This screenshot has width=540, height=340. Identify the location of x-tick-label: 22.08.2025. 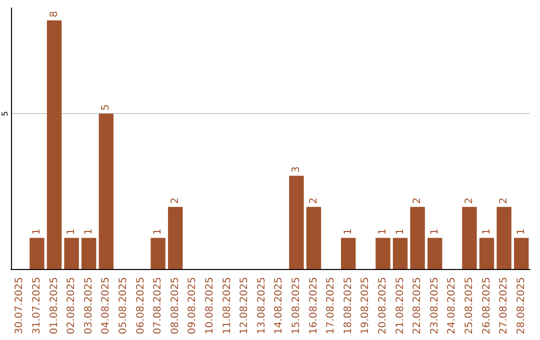
(418, 305).